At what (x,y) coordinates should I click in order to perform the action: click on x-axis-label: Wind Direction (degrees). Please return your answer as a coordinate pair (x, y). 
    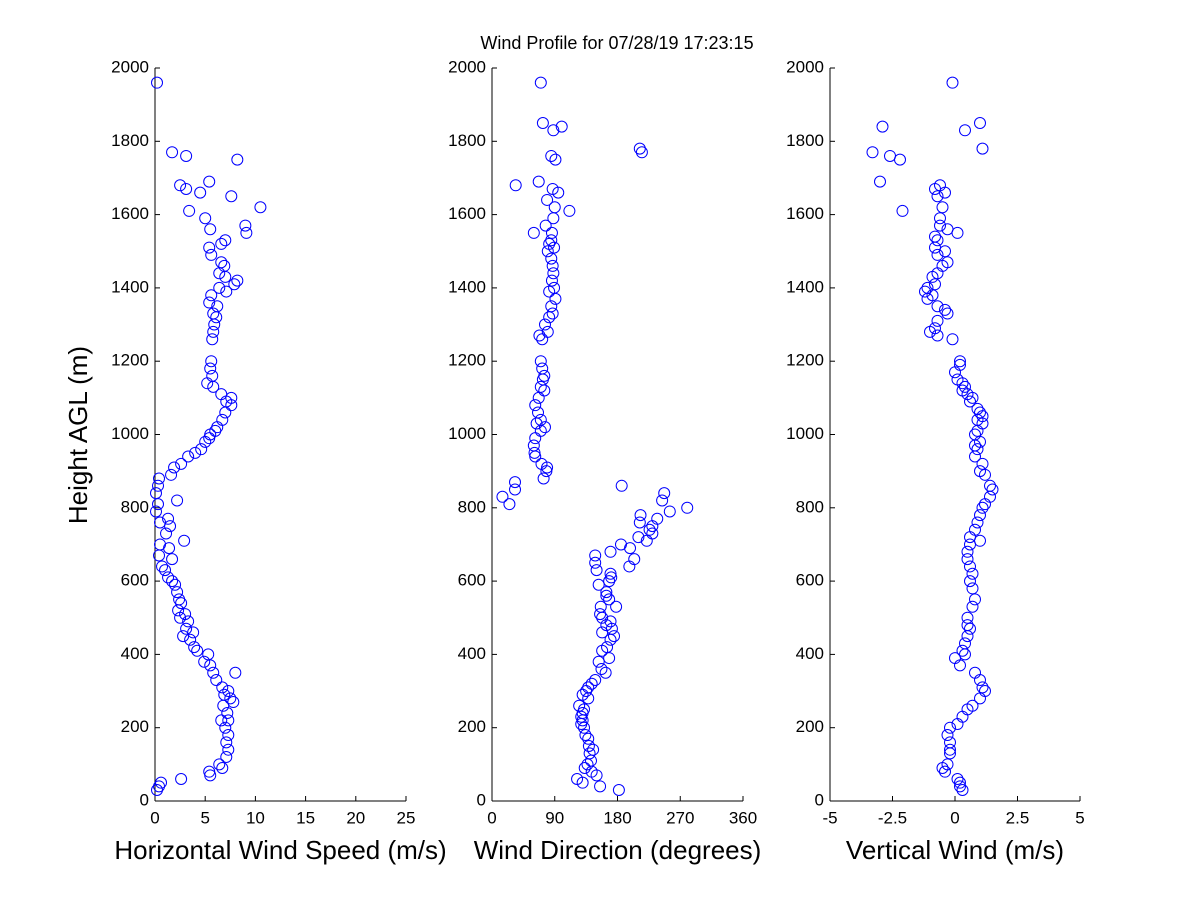
    Looking at the image, I should click on (618, 850).